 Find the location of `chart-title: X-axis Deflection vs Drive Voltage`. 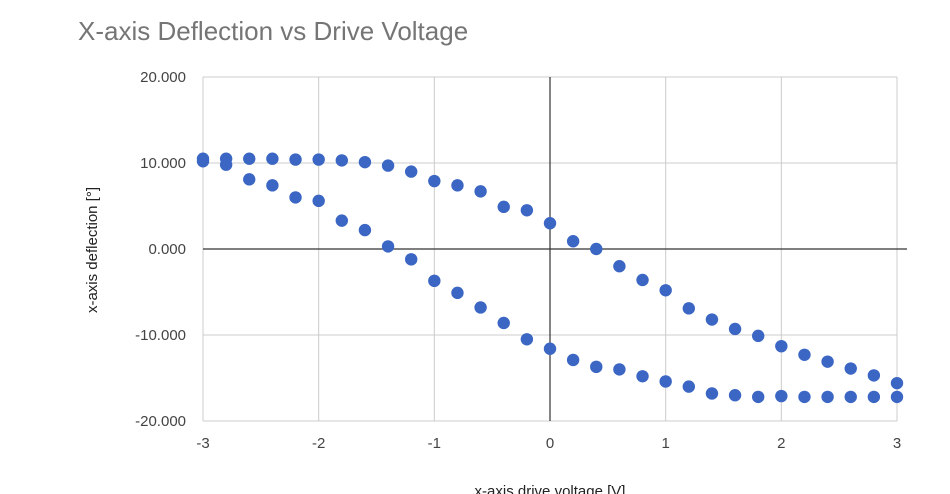

chart-title: X-axis Deflection vs Drive Voltage is located at coordinates (273, 31).